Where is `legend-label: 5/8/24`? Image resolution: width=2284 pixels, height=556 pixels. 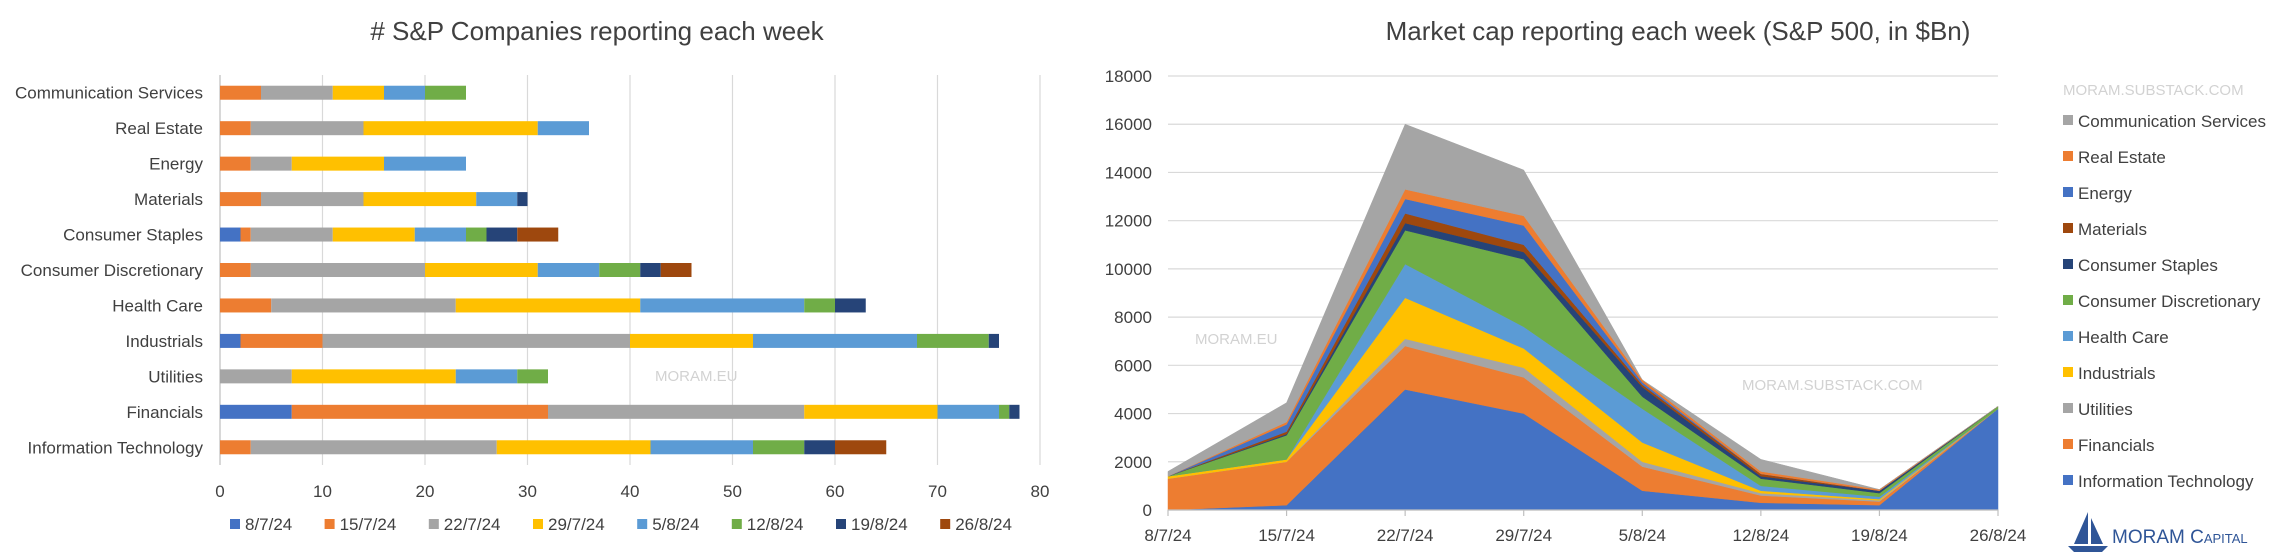
legend-label: 5/8/24 is located at coordinates (675, 524).